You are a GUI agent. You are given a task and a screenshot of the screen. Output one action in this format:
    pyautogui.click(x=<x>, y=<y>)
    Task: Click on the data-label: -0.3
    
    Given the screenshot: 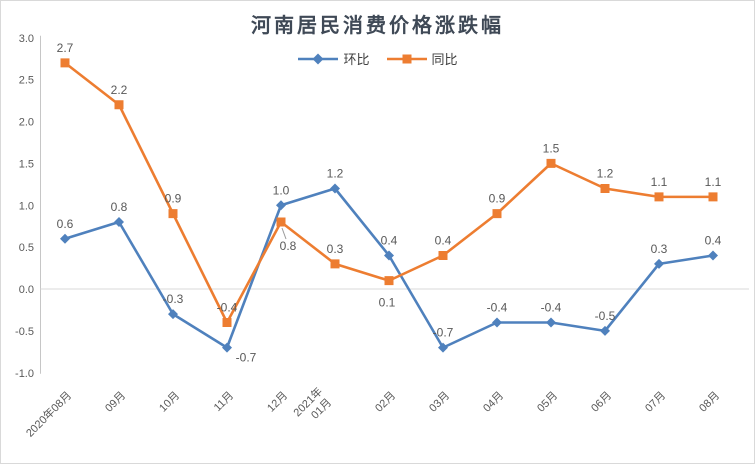 What is the action you would take?
    pyautogui.click(x=173, y=299)
    